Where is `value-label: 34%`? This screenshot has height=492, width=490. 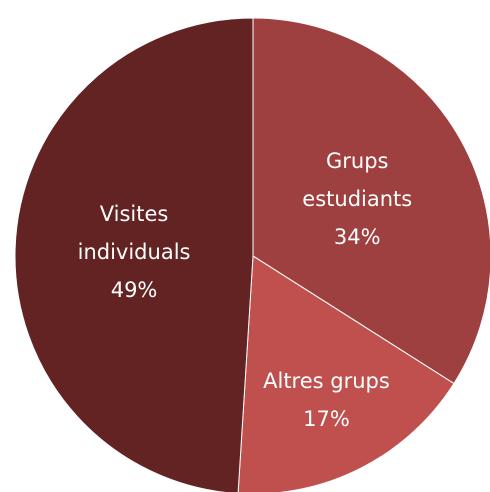 value-label: 34% is located at coordinates (357, 236).